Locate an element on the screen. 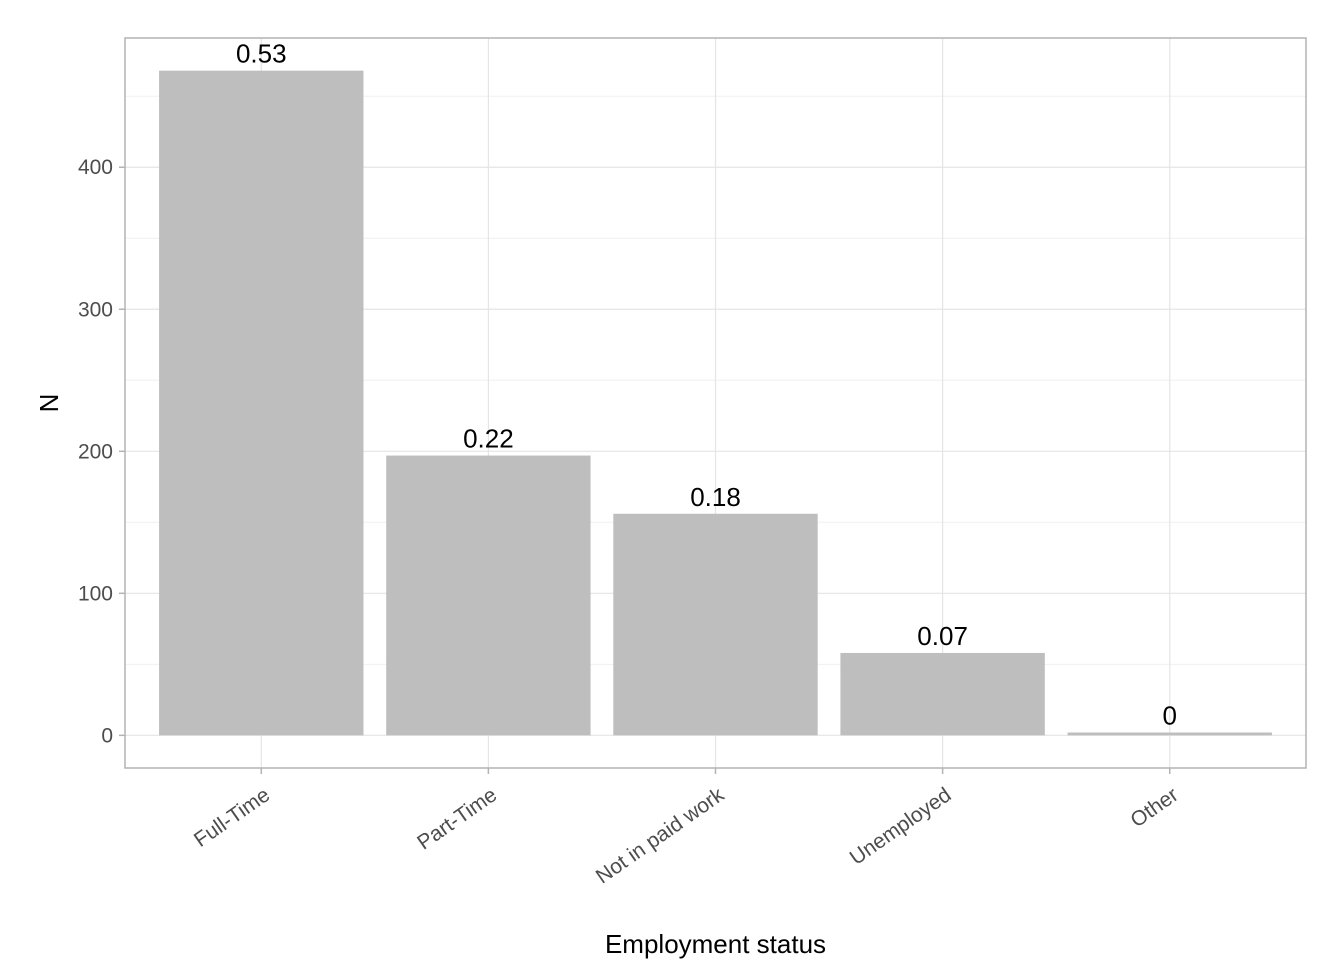  x-tick-label: Unemployed is located at coordinates (901, 826).